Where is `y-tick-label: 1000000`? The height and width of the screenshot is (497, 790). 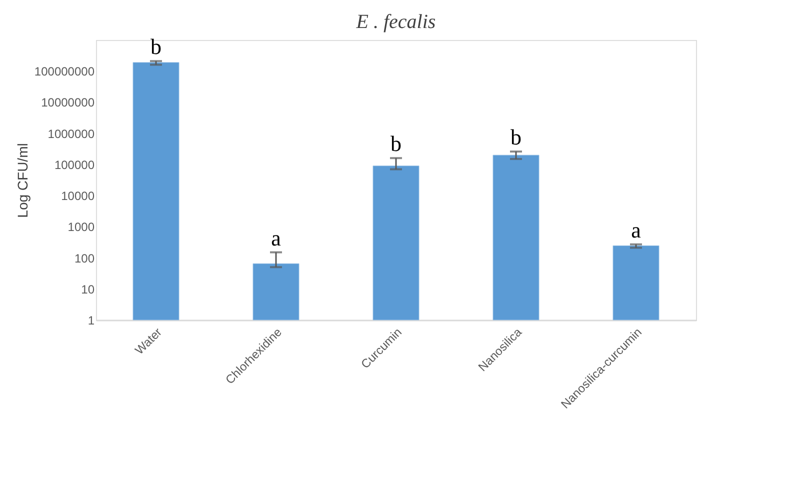 y-tick-label: 1000000 is located at coordinates (71, 133).